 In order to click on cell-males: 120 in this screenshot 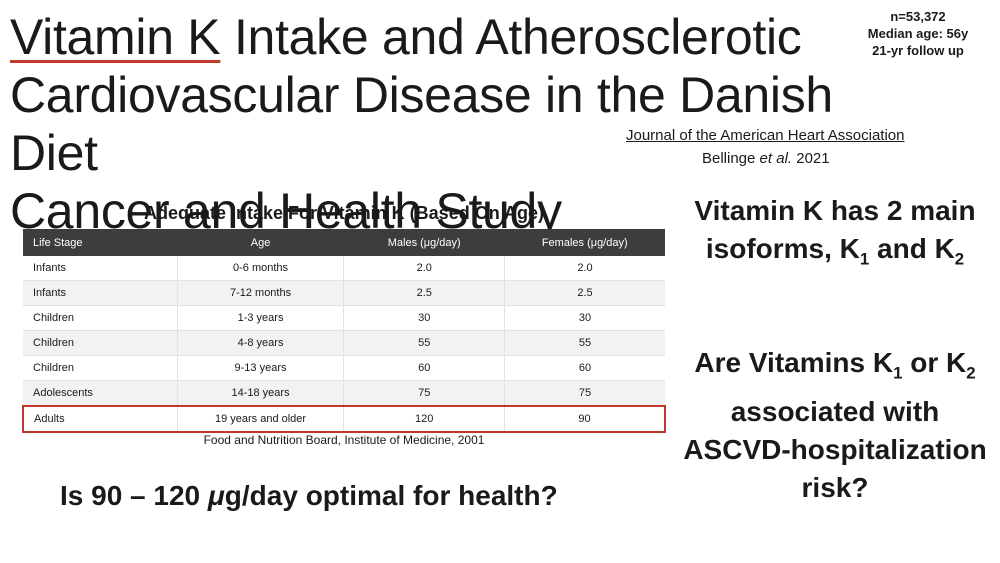, I will do `click(424, 419)`.